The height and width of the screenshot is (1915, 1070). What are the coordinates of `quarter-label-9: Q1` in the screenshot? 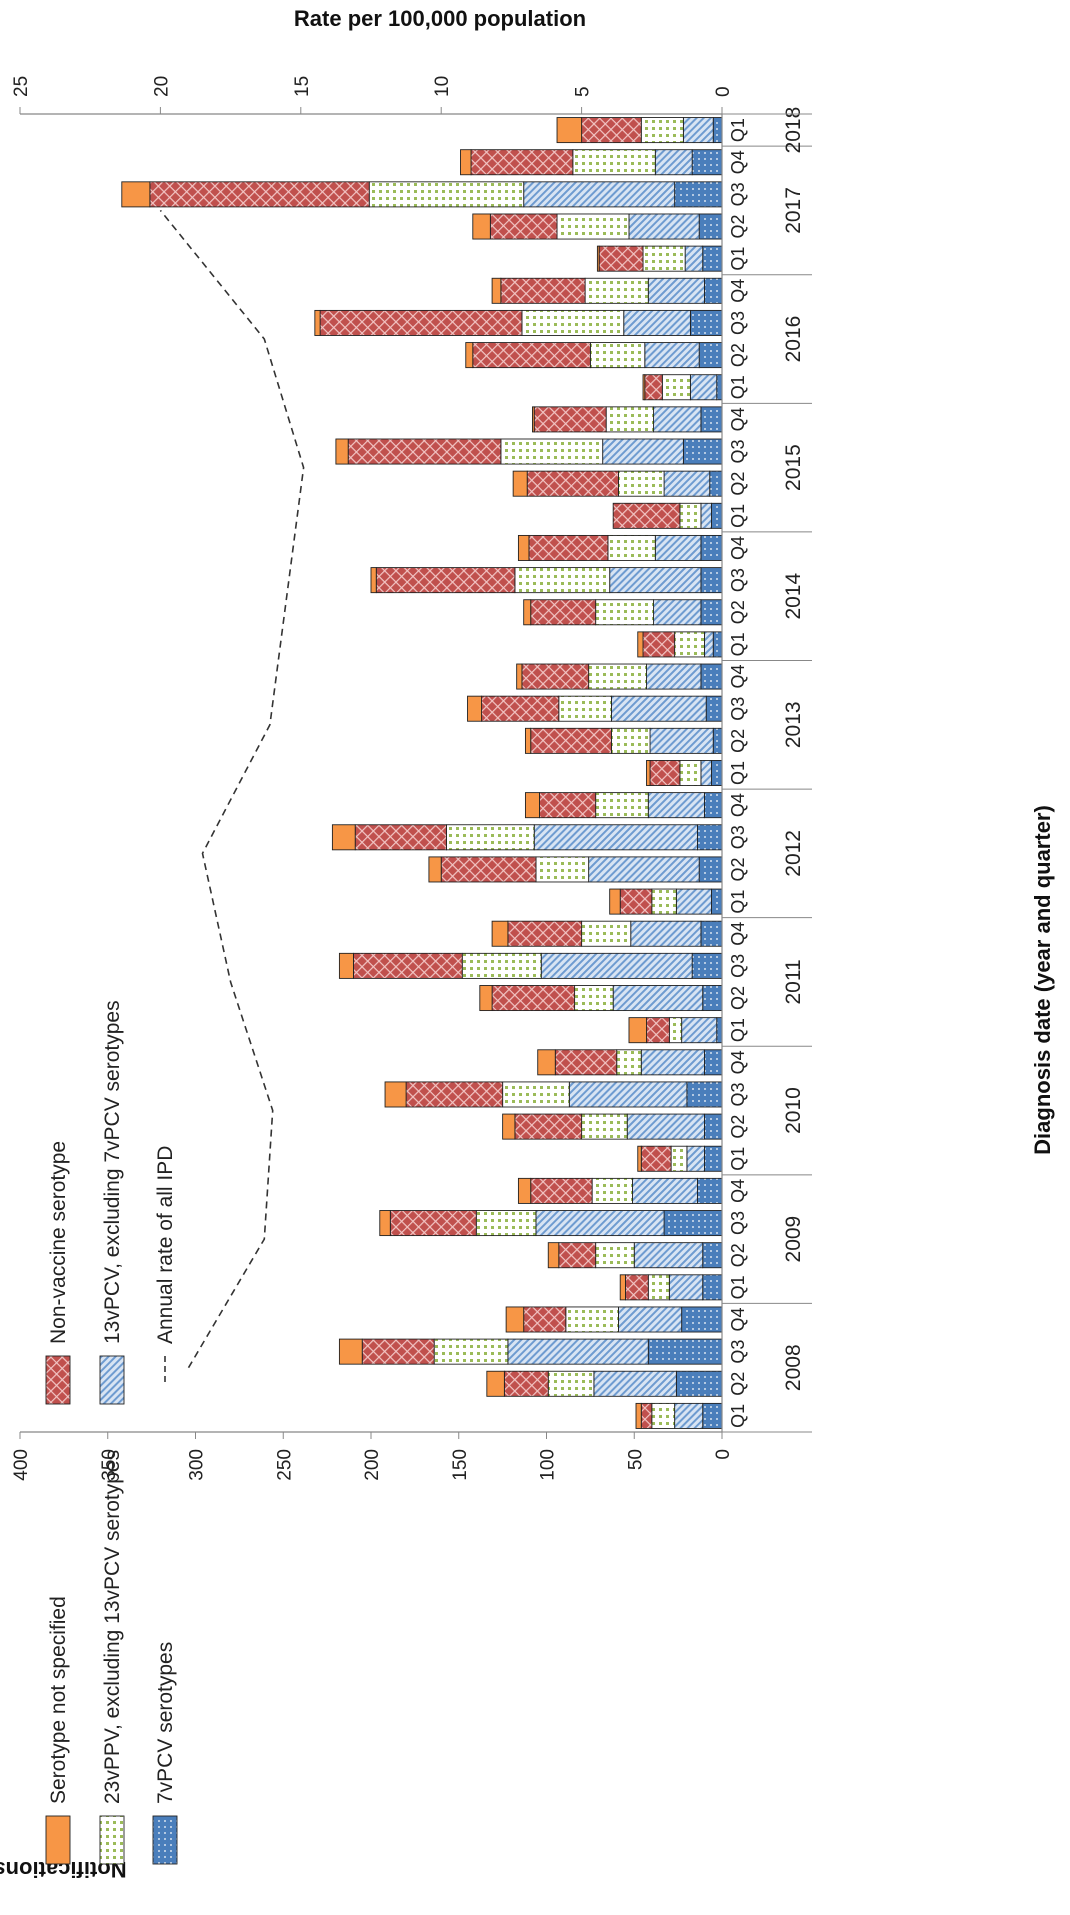 It's located at (738, 1159).